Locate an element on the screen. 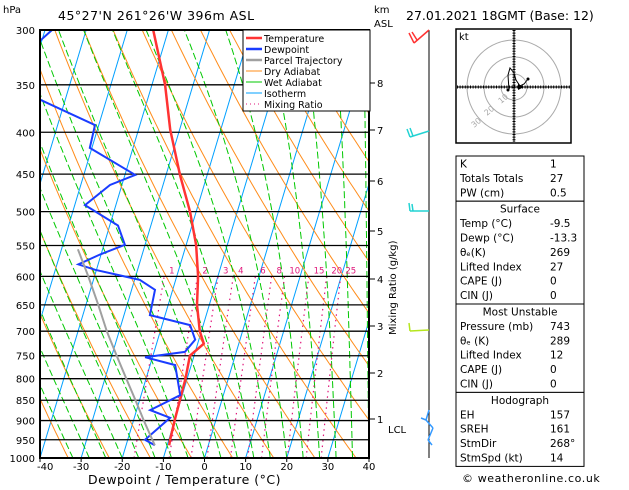 This screenshot has height=490, width=629. index-value: 0.5 is located at coordinates (558, 193).